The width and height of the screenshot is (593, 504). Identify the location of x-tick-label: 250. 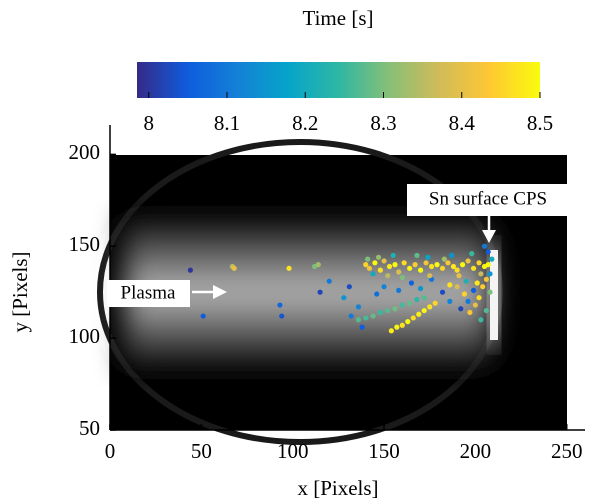
(567, 451).